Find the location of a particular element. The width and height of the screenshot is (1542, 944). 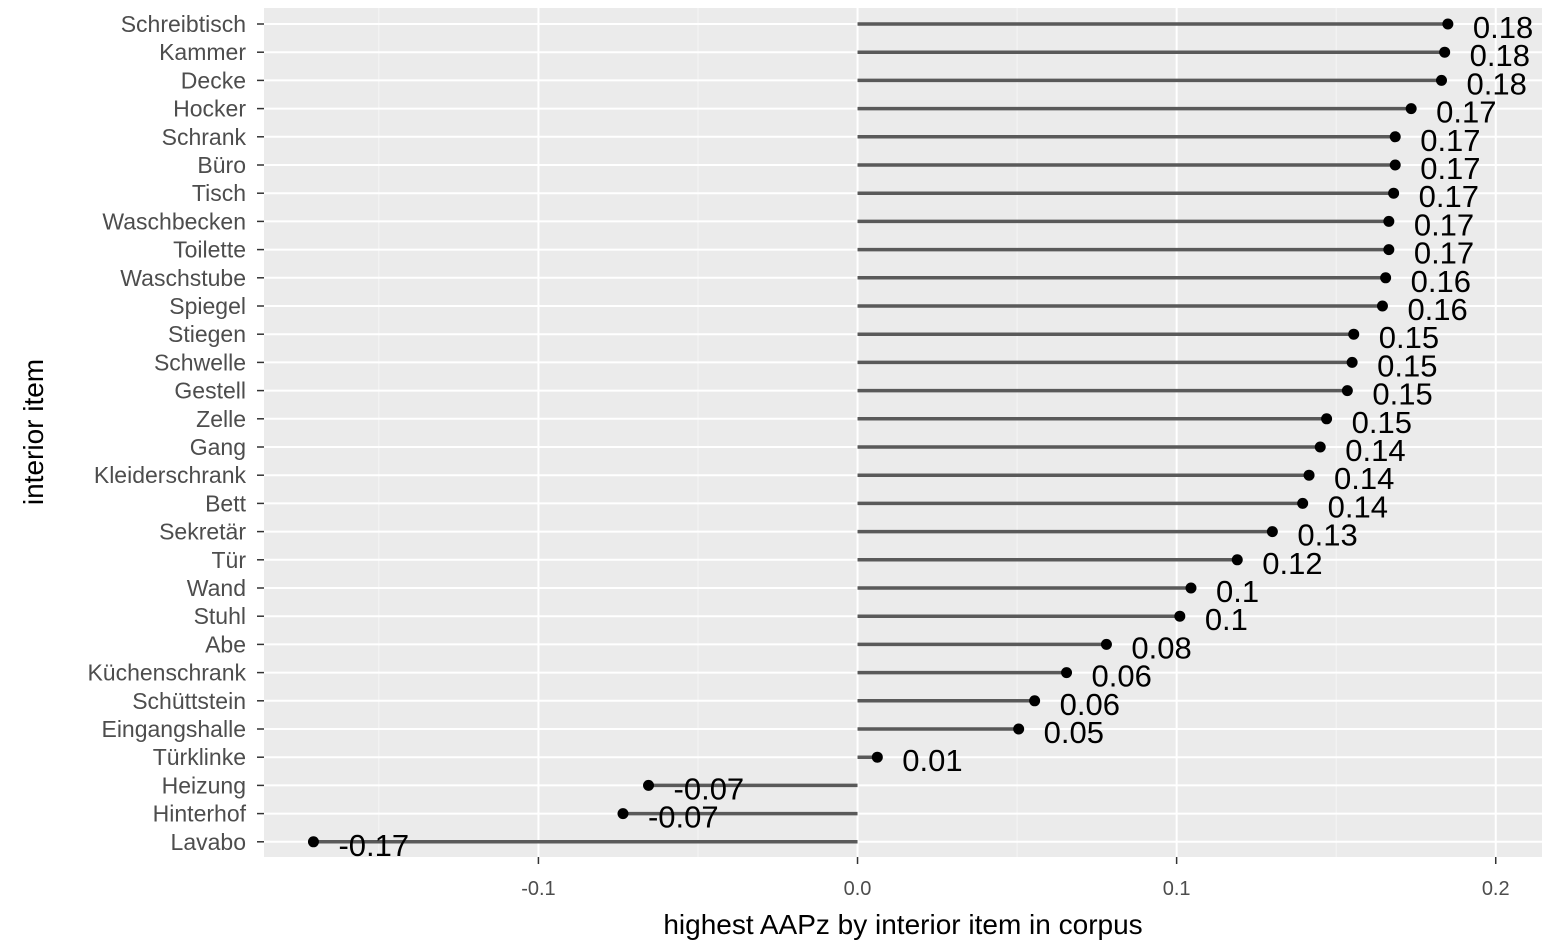

y-tick-label: Waschbecken is located at coordinates (174, 221).